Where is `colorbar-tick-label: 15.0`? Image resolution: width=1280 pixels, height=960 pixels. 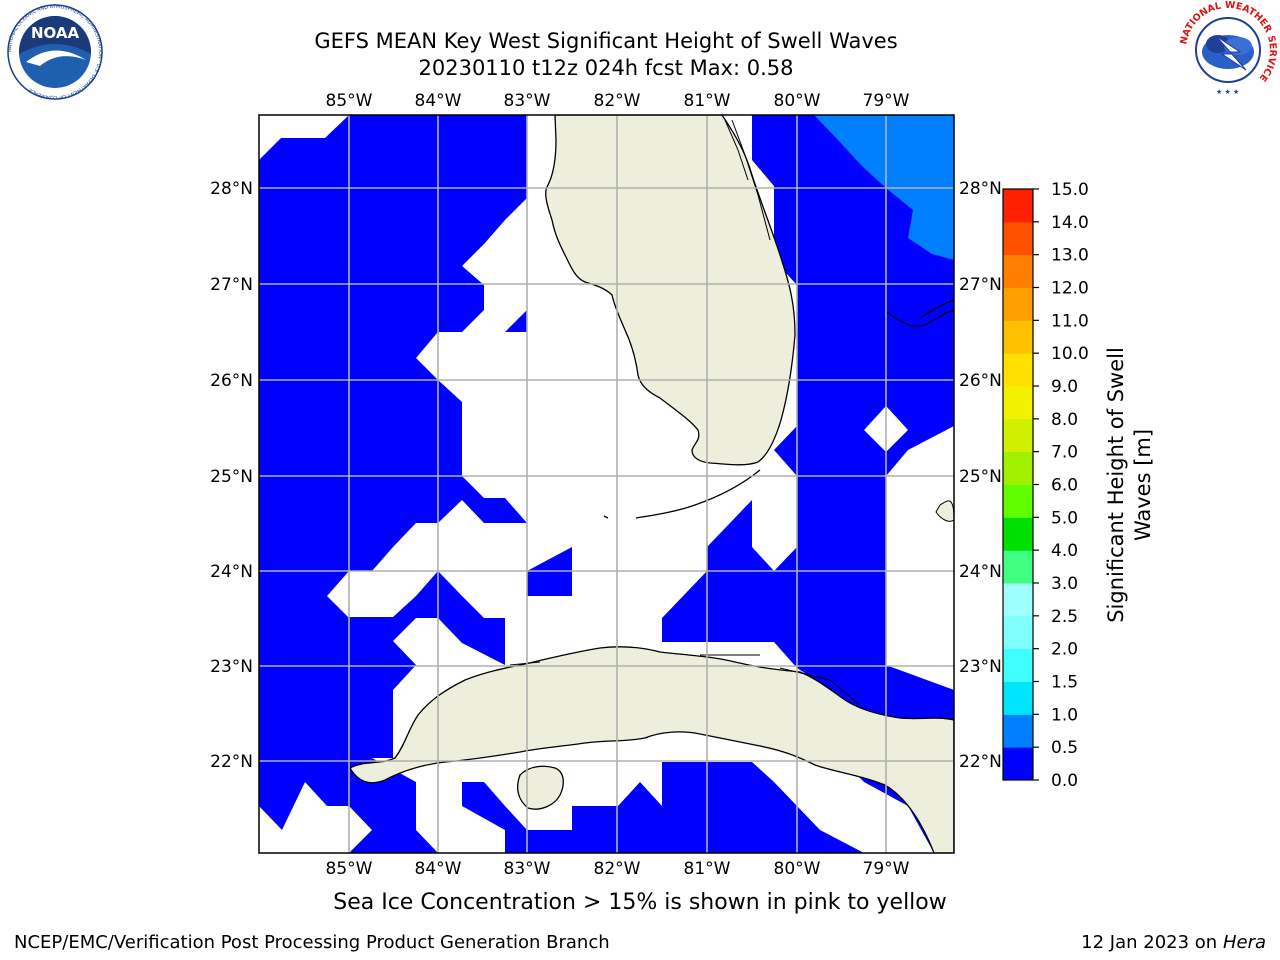
colorbar-tick-label: 15.0 is located at coordinates (1070, 190).